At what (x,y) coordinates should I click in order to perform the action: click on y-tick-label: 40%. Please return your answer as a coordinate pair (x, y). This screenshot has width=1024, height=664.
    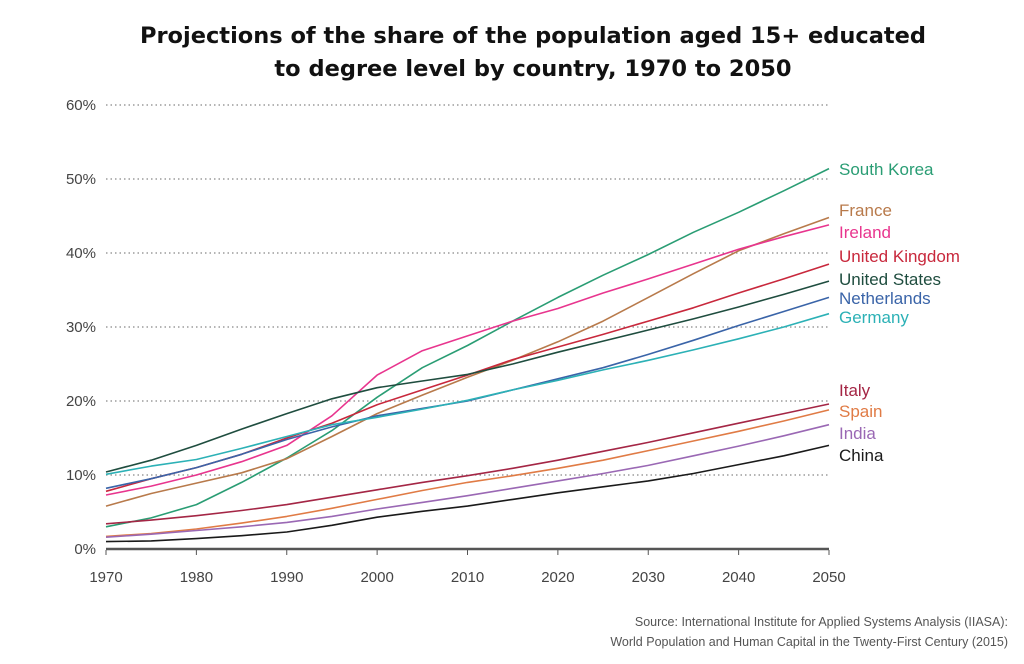
    Looking at the image, I should click on (81, 253).